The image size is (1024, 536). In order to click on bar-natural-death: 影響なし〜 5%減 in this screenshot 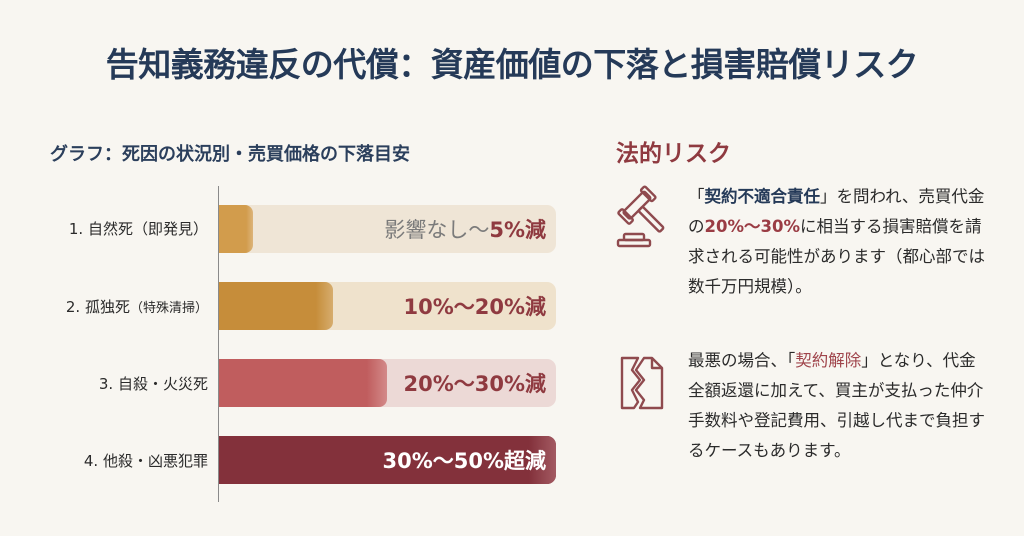, I will do `click(387, 229)`.